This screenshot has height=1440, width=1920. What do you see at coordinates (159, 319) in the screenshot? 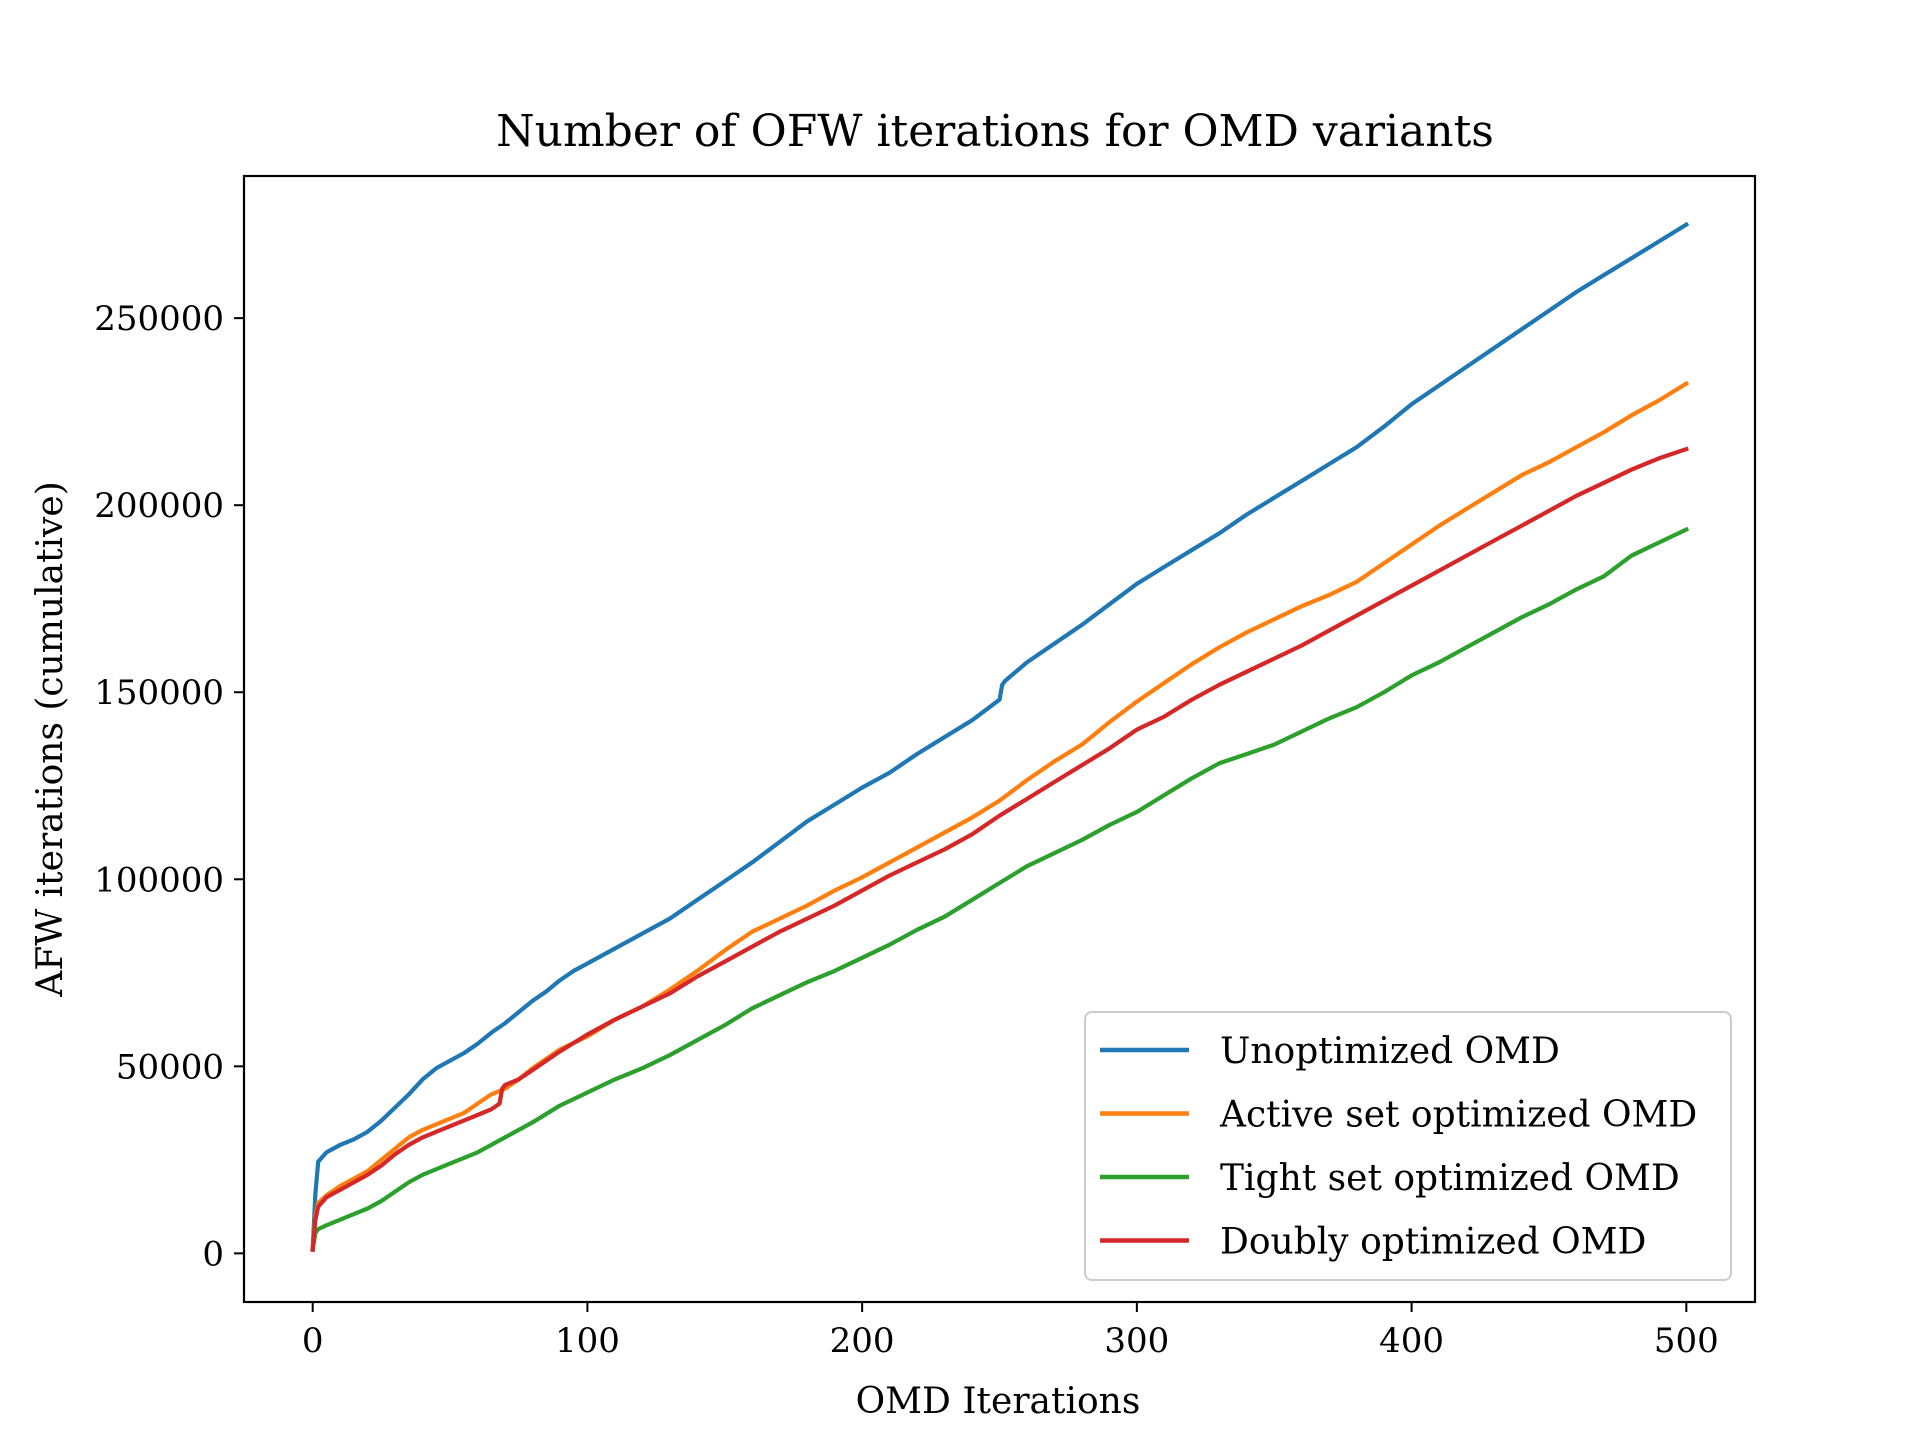
I see `y-tick-label: 250000` at bounding box center [159, 319].